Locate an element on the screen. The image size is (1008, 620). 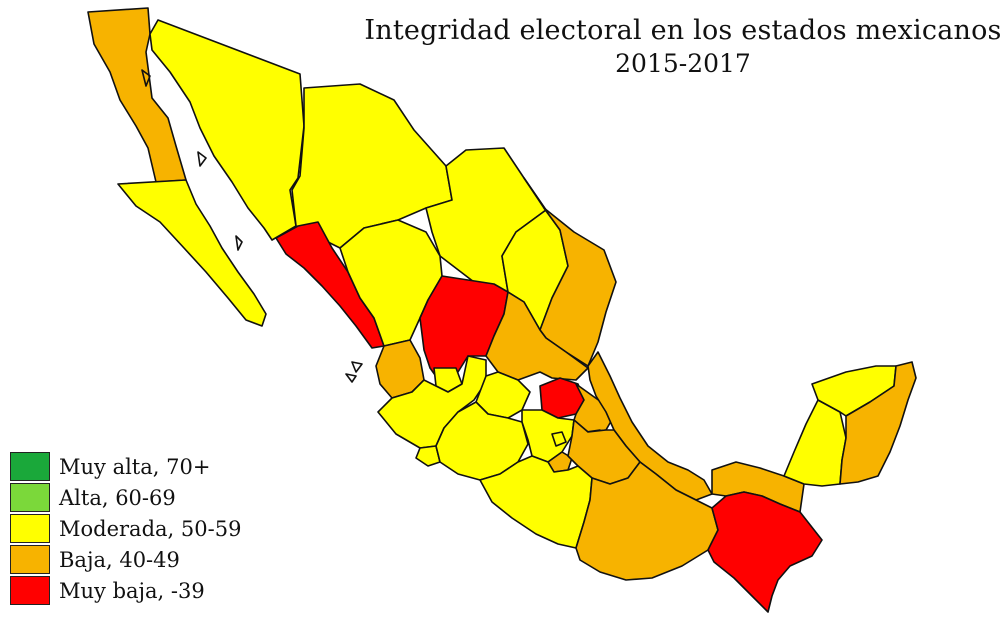
region-chiapas is located at coordinates (765, 552).